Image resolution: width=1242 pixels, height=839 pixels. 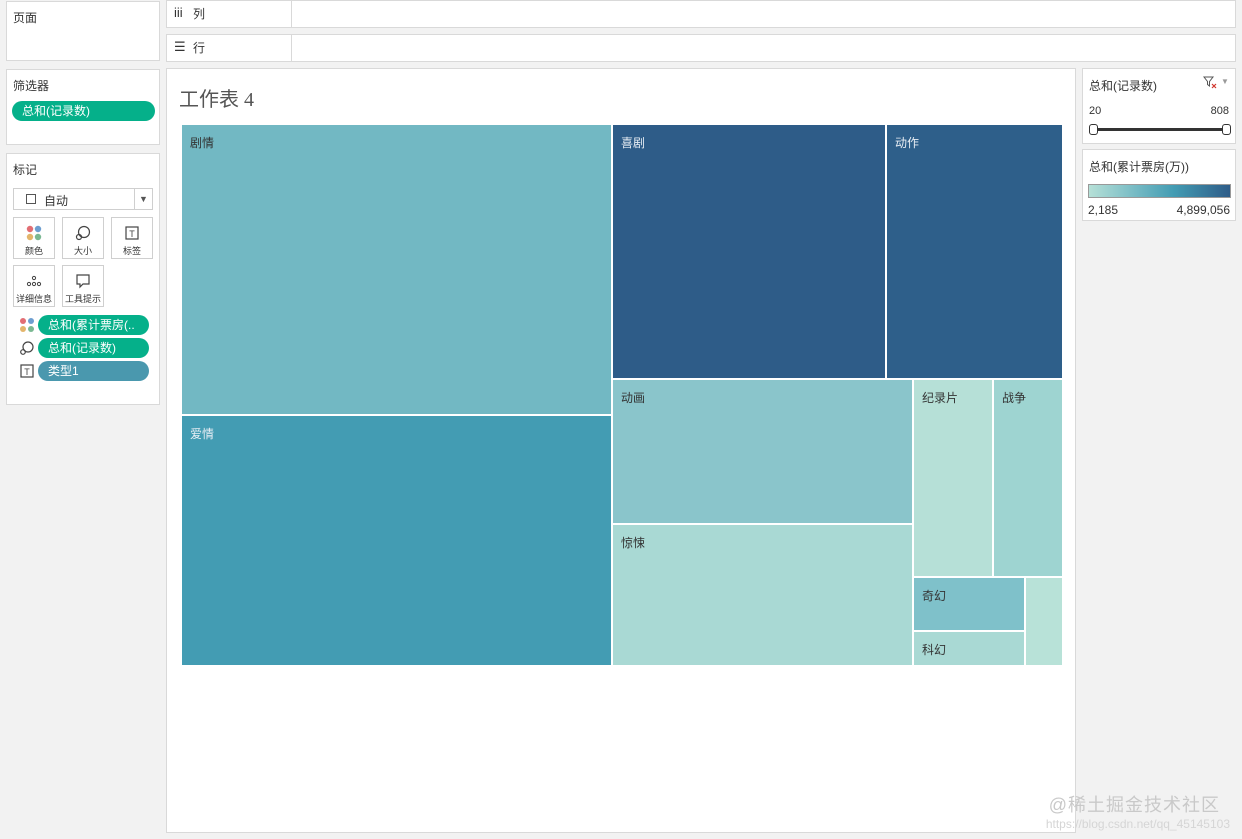 I want to click on size-button: 大小, so click(x=83, y=238).